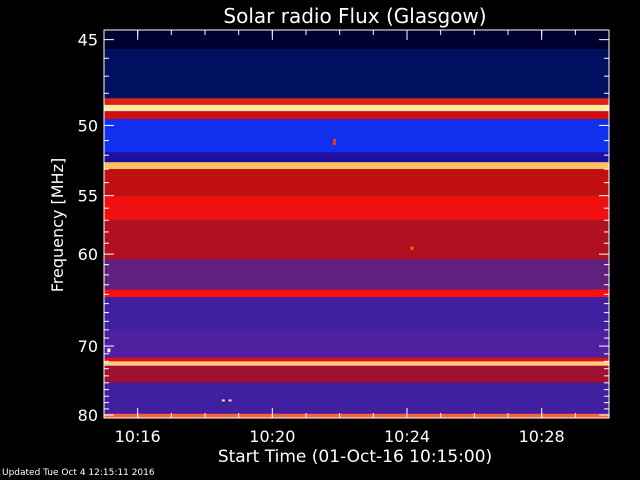  What do you see at coordinates (88, 346) in the screenshot?
I see `y-tick-label: 70` at bounding box center [88, 346].